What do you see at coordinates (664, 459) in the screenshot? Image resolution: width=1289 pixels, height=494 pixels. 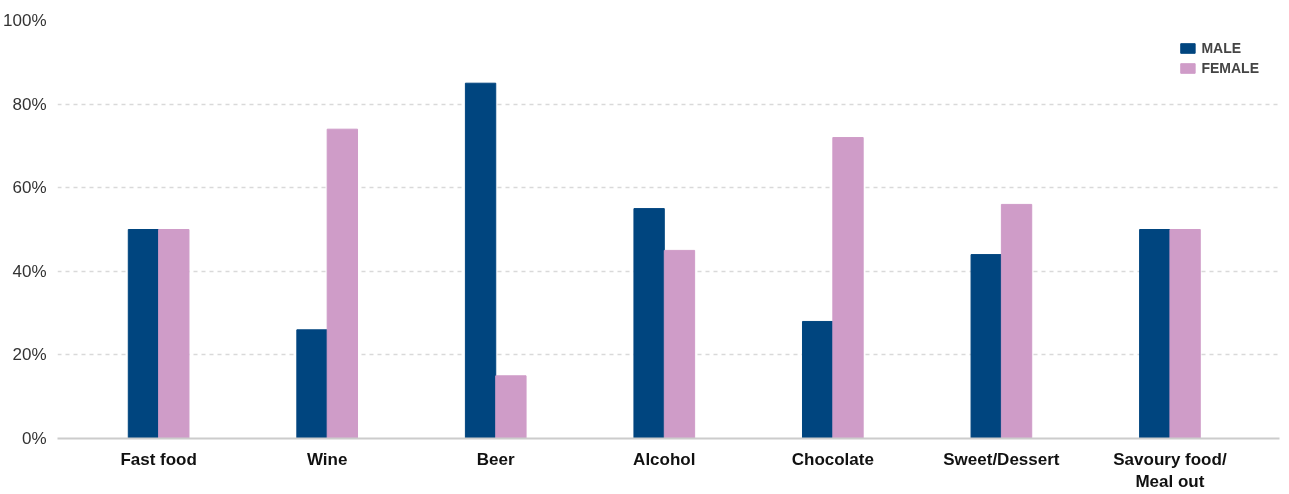 I see `x-tick-label: Alcohol` at bounding box center [664, 459].